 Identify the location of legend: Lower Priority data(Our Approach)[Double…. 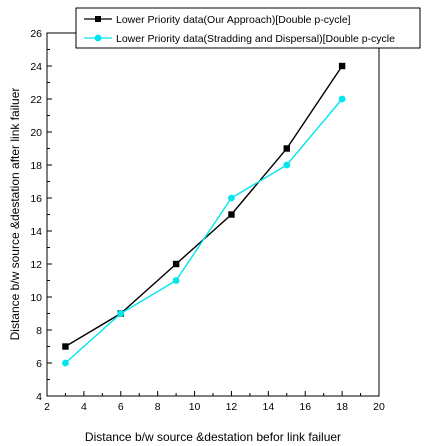
(248, 28).